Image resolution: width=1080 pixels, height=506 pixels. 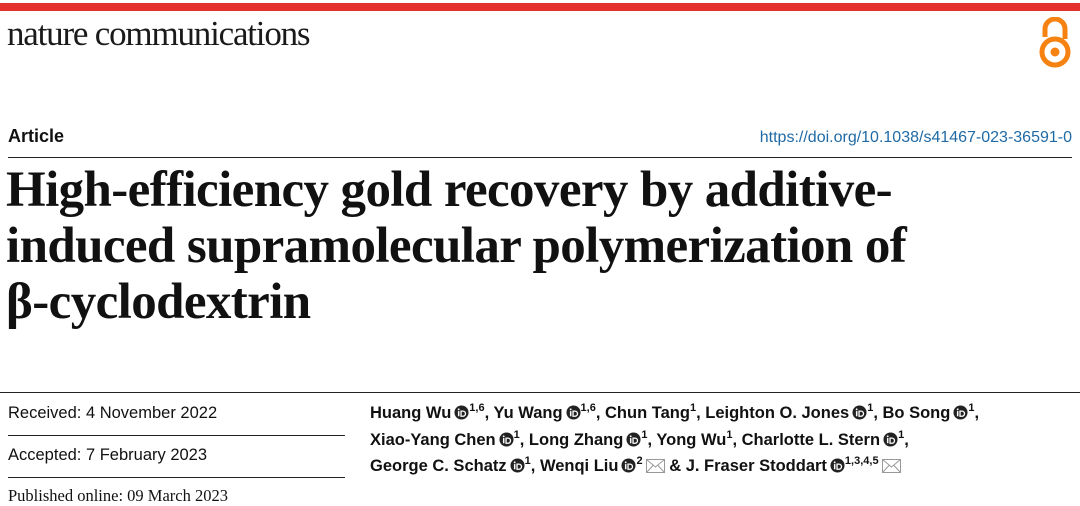 I want to click on author: J. Fraser Stoddart 1,3,4,5, so click(x=793, y=465).